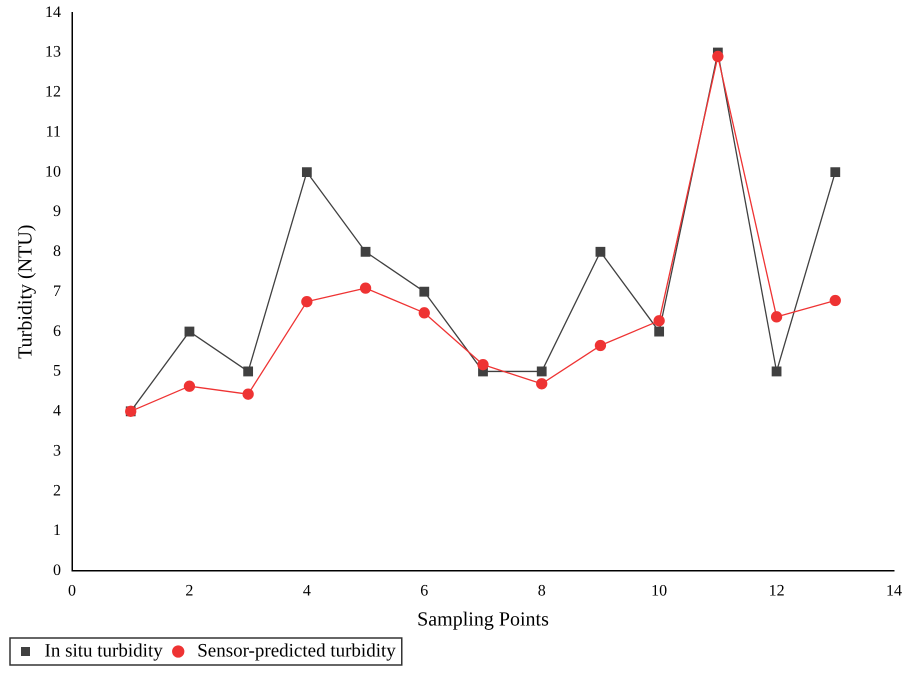 This screenshot has height=679, width=910. Describe the element at coordinates (296, 651) in the screenshot. I see `legend-label: Sensor-predicted turbidity` at that location.